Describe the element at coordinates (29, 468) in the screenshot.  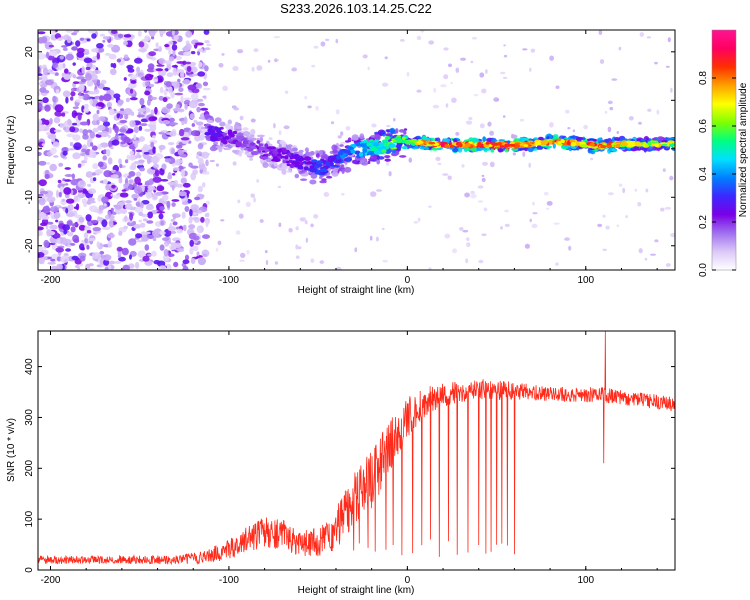
I see `y-tick-label: 200` at that location.